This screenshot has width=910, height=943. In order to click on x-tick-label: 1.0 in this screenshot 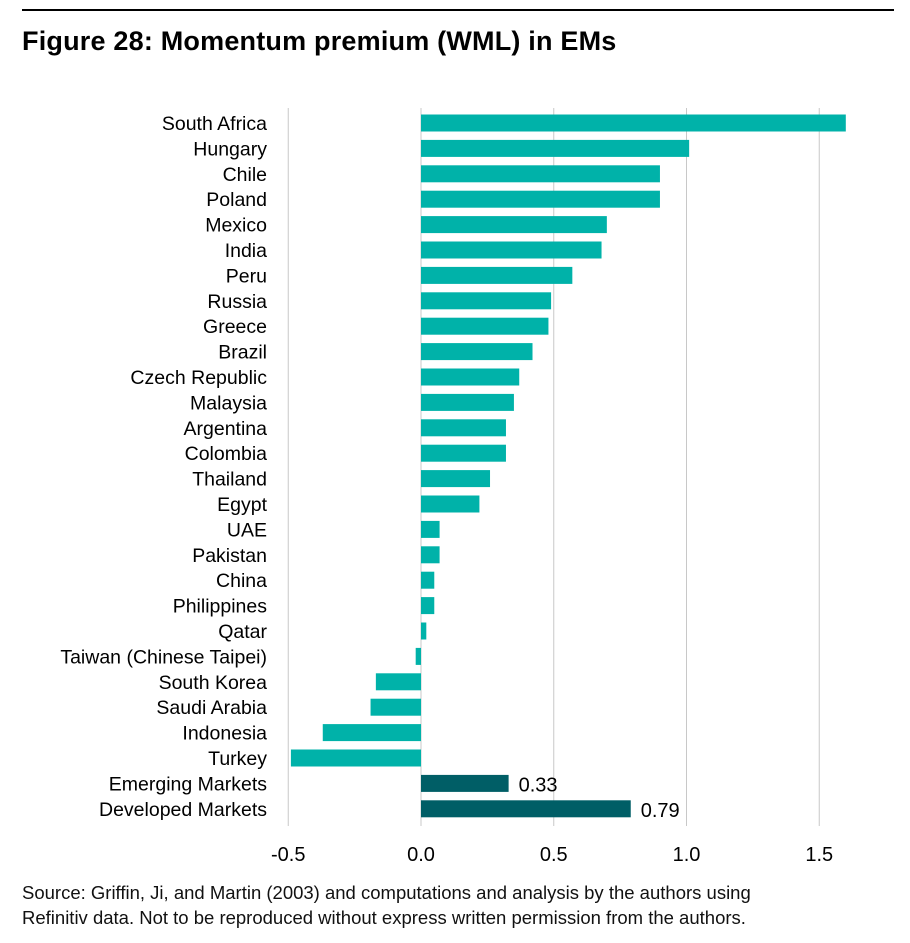, I will do `click(687, 855)`.